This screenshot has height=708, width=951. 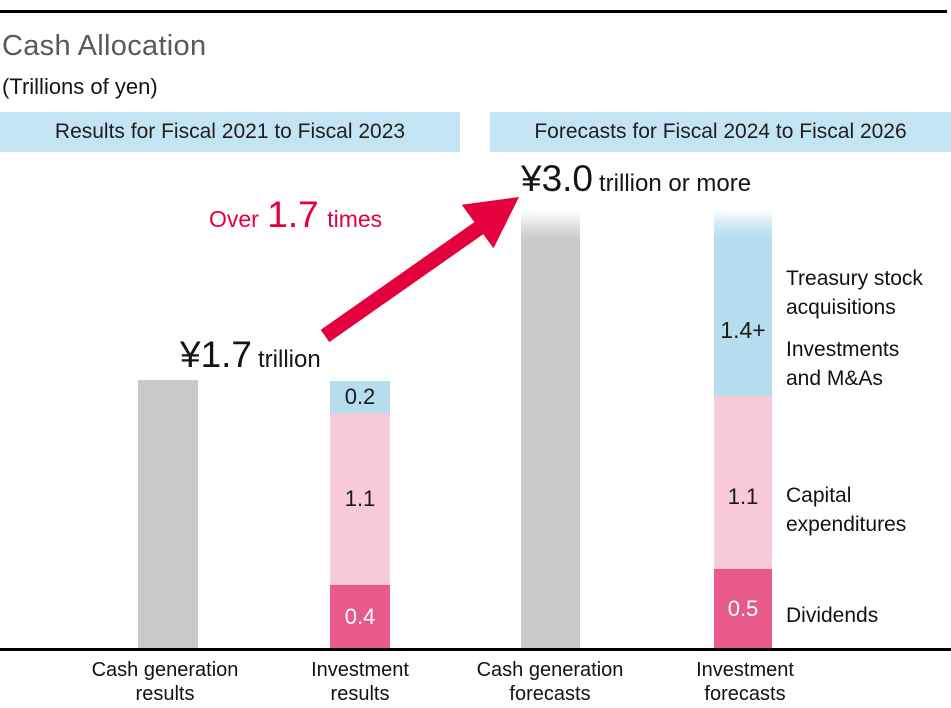 I want to click on bar-investment-results: 0.2 1.1 0.4, so click(x=360, y=514).